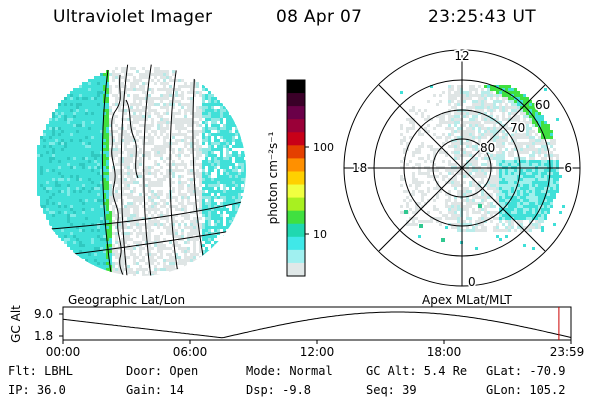 This screenshot has width=600, height=400. What do you see at coordinates (279, 390) in the screenshot?
I see `dsp-info: Dsp: -9.8` at bounding box center [279, 390].